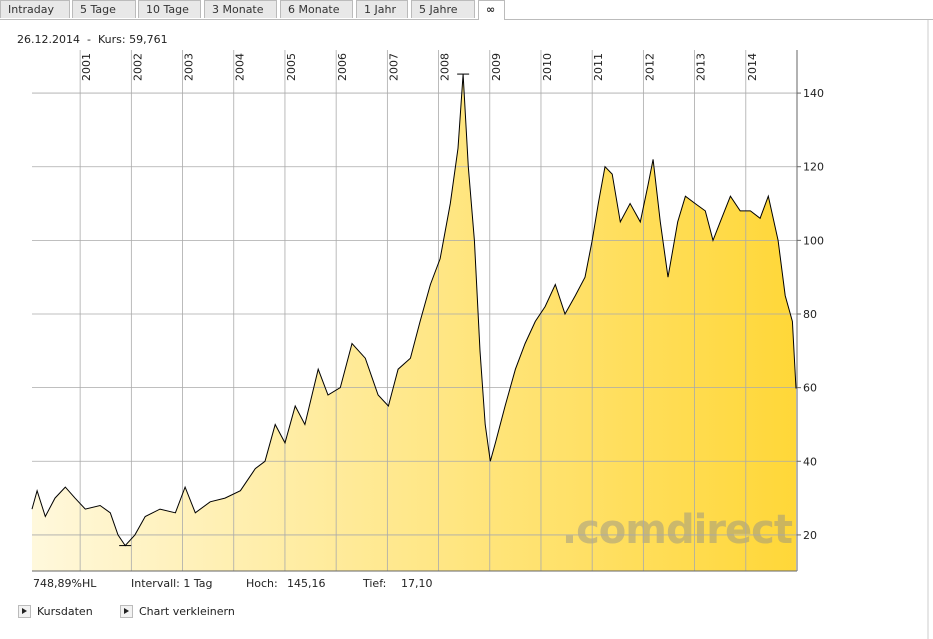 This screenshot has height=639, width=933. What do you see at coordinates (187, 611) in the screenshot?
I see `button: Chart verkleinern` at bounding box center [187, 611].